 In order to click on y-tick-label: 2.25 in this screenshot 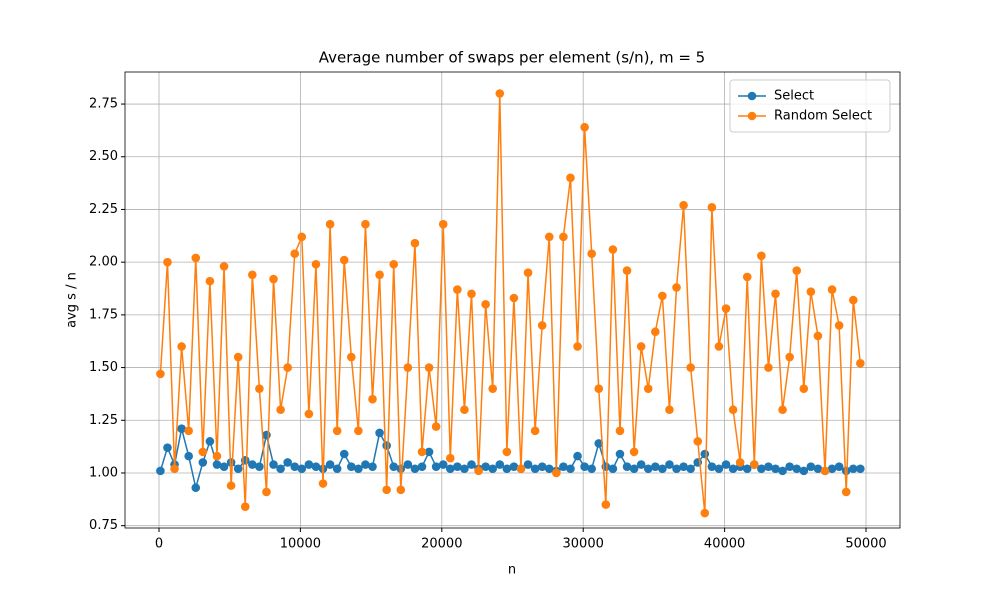, I will do `click(103, 209)`.